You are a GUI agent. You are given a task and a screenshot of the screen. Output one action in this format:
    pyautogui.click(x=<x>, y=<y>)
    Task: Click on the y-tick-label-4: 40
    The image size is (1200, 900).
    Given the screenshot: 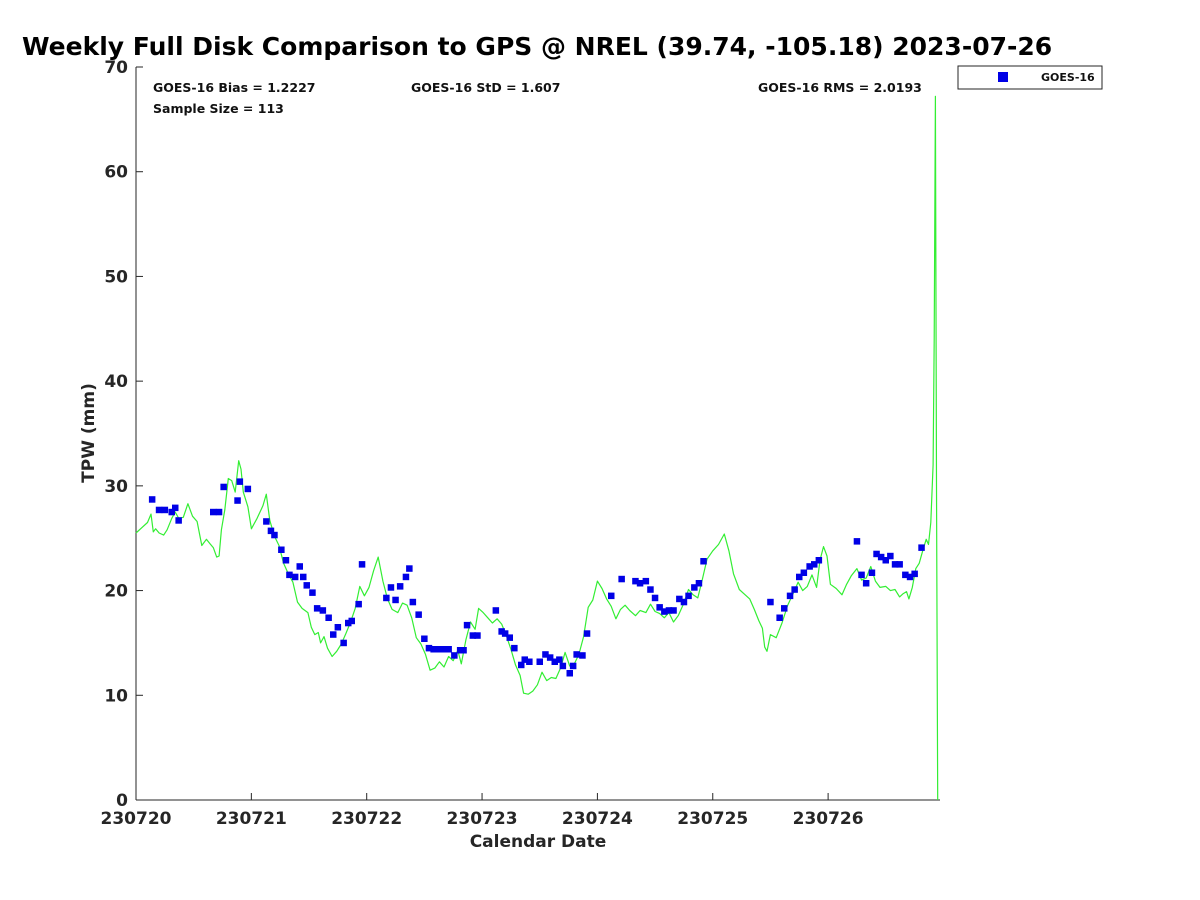 What is the action you would take?
    pyautogui.click(x=116, y=382)
    